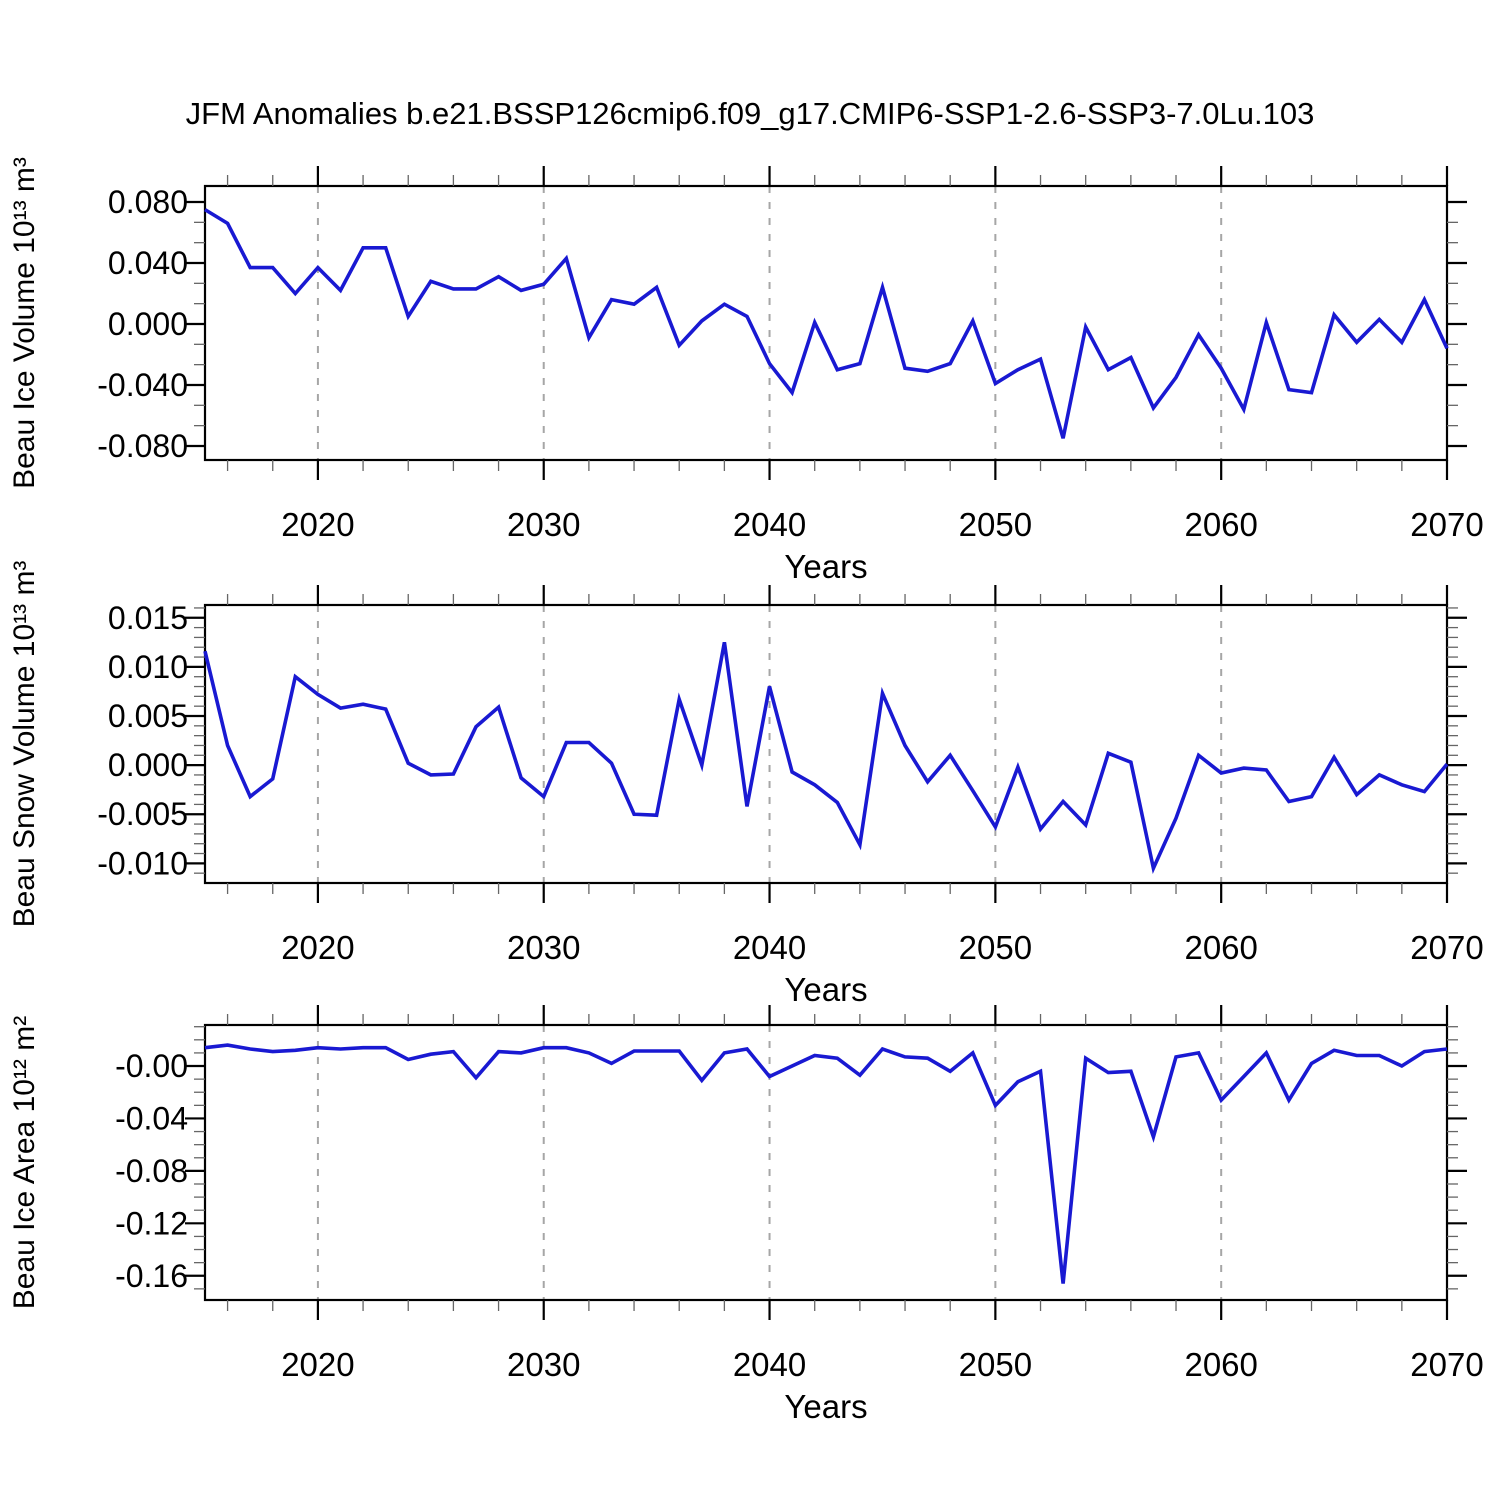 Image resolution: width=1500 pixels, height=1500 pixels. I want to click on y-tick-label: -0.005, so click(142, 814).